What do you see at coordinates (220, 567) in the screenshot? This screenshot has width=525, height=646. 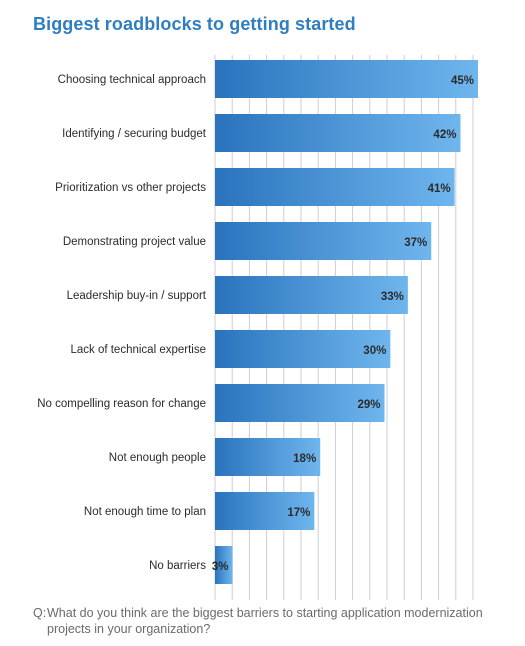 I see `value-label: 3%` at bounding box center [220, 567].